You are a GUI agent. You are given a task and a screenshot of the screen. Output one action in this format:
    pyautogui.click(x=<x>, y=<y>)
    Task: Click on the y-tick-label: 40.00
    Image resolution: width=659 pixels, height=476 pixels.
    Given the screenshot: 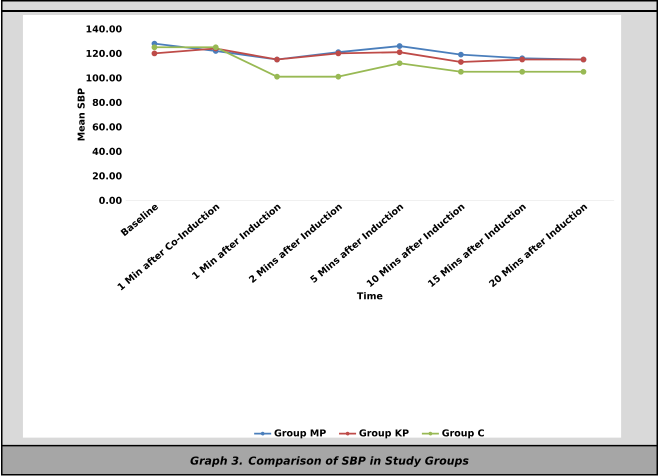 What is the action you would take?
    pyautogui.click(x=107, y=152)
    